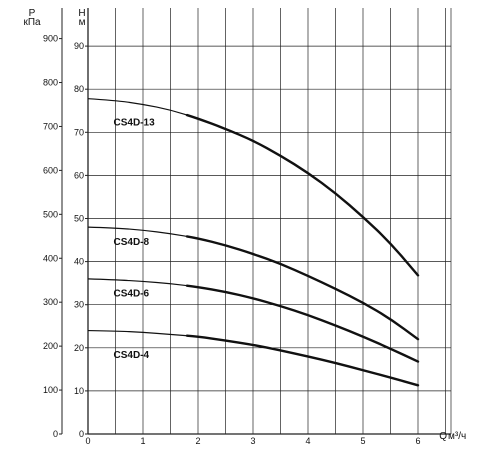 The width and height of the screenshot is (500, 455). I want to click on left-axis-symbol: P, so click(32, 13).